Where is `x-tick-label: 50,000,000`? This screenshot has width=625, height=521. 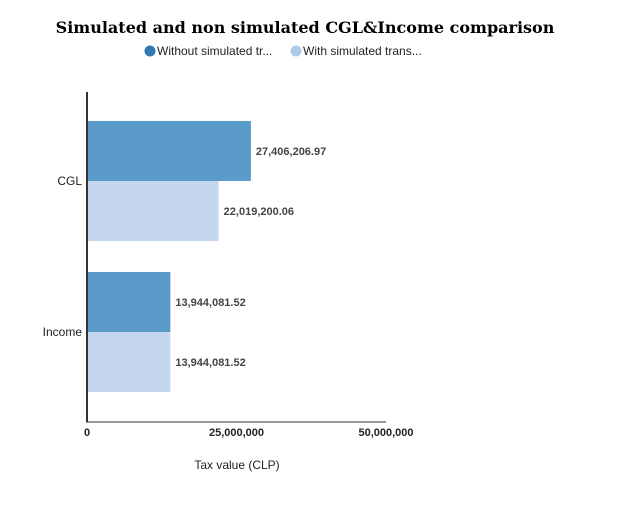
x-tick-label: 50,000,000 is located at coordinates (385, 433).